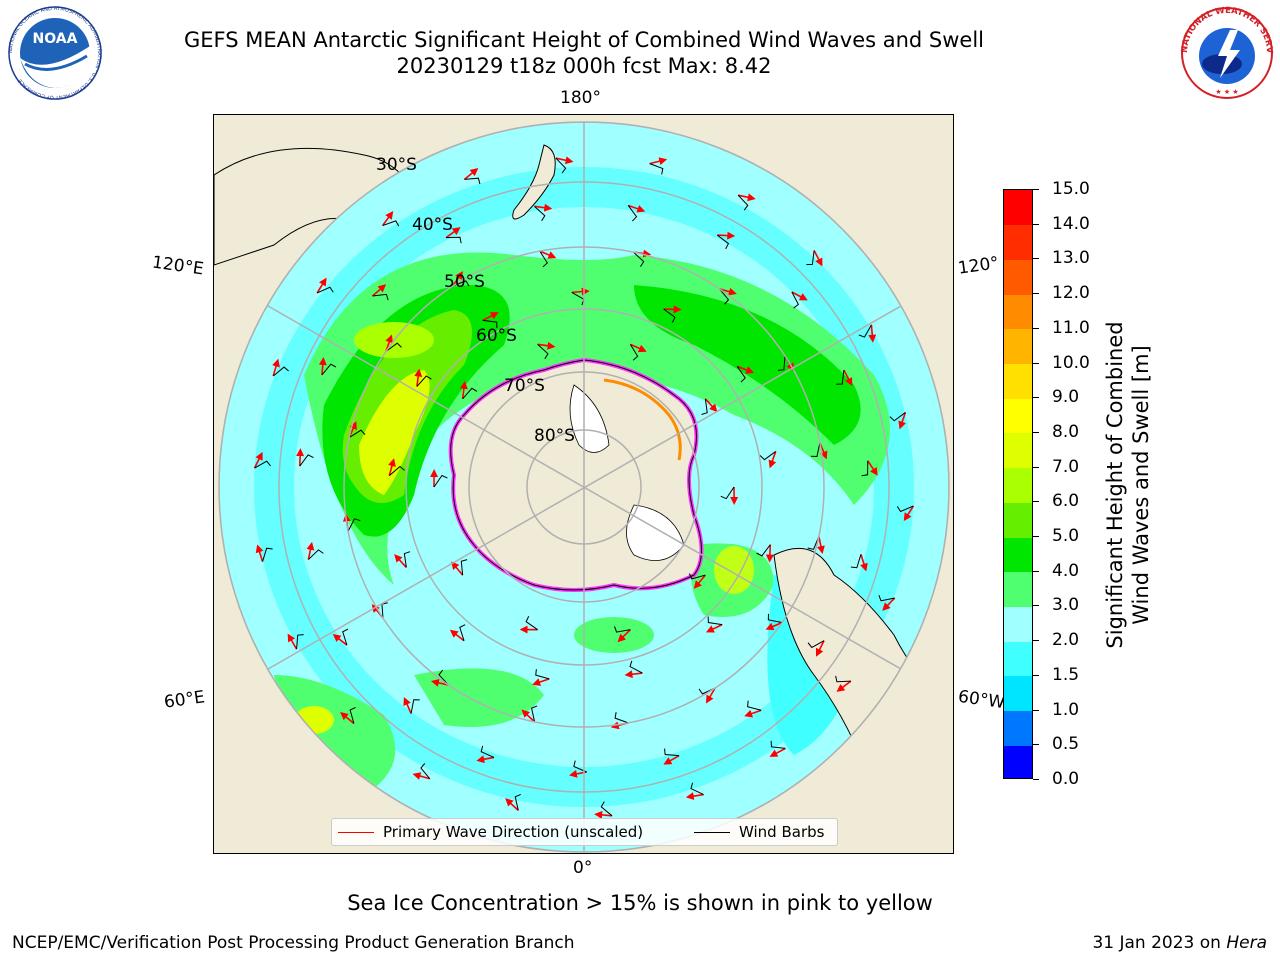 This screenshot has width=1280, height=960. I want to click on legend-wind-barbs: Wind Barbs, so click(759, 832).